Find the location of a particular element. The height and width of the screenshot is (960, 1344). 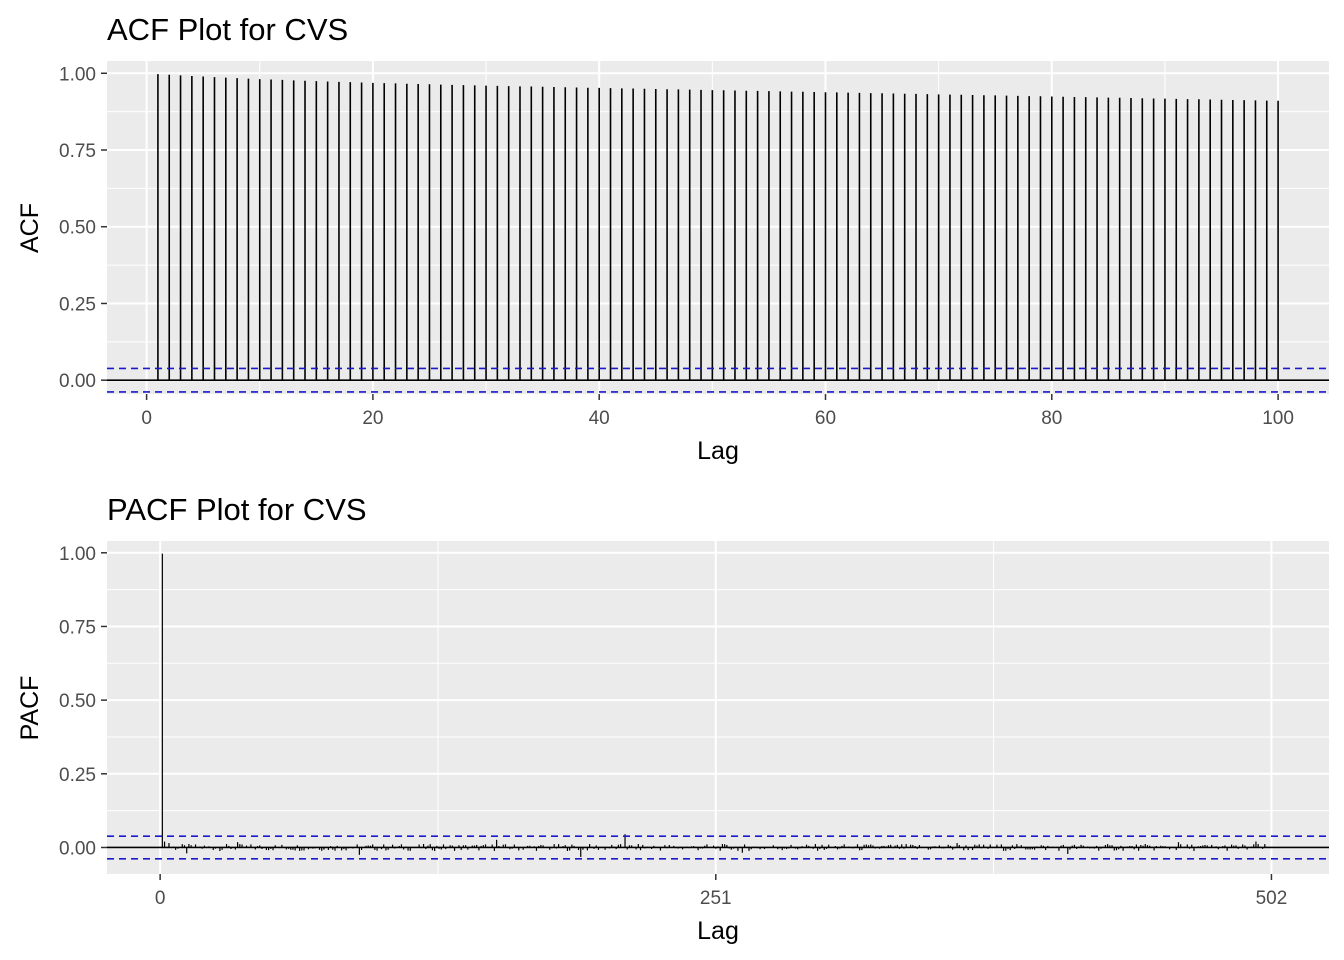

acf-x-tick-label: 40 is located at coordinates (599, 418).